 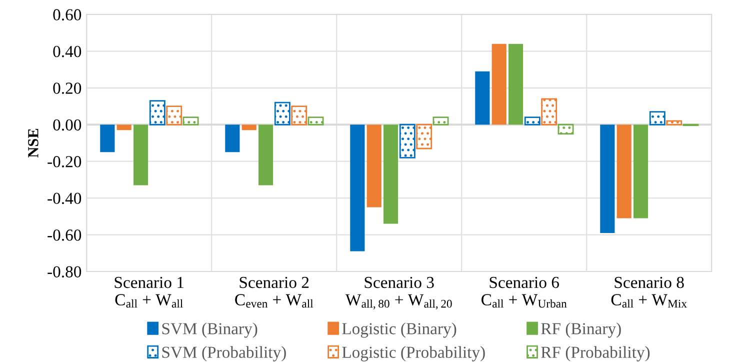 I want to click on x-tick-label: Scenario 3 W$_{all,80}$ + W$_{all,20}$, so click(x=398, y=293).